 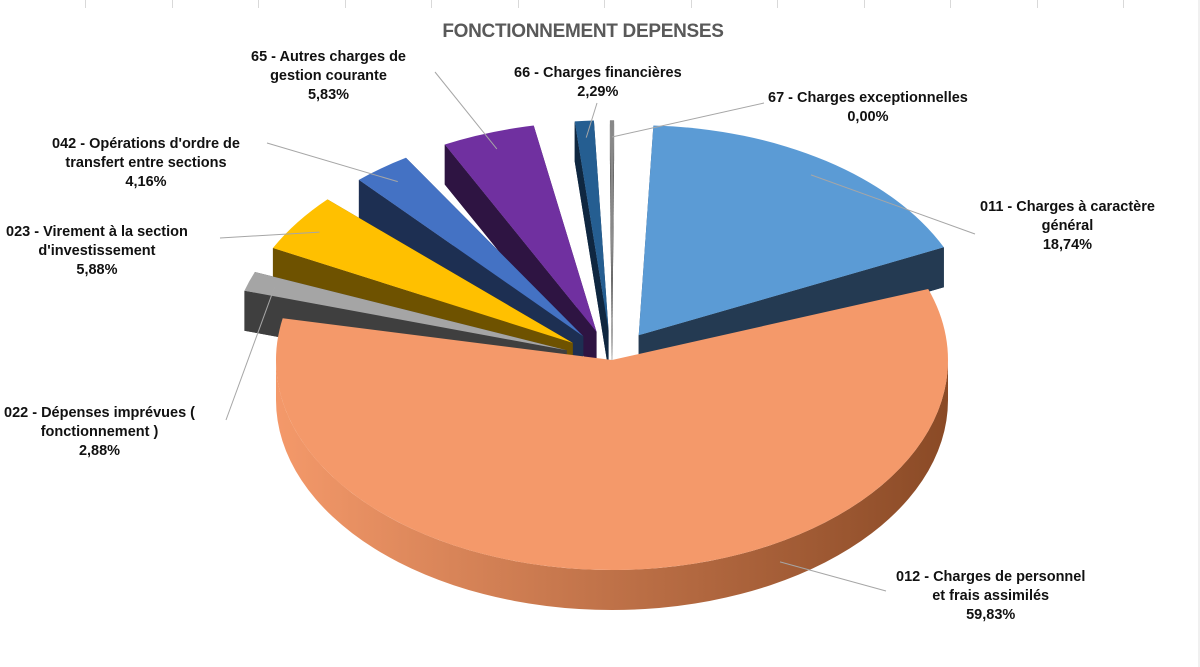 What do you see at coordinates (598, 92) in the screenshot?
I see `label-66-value: 2,29%` at bounding box center [598, 92].